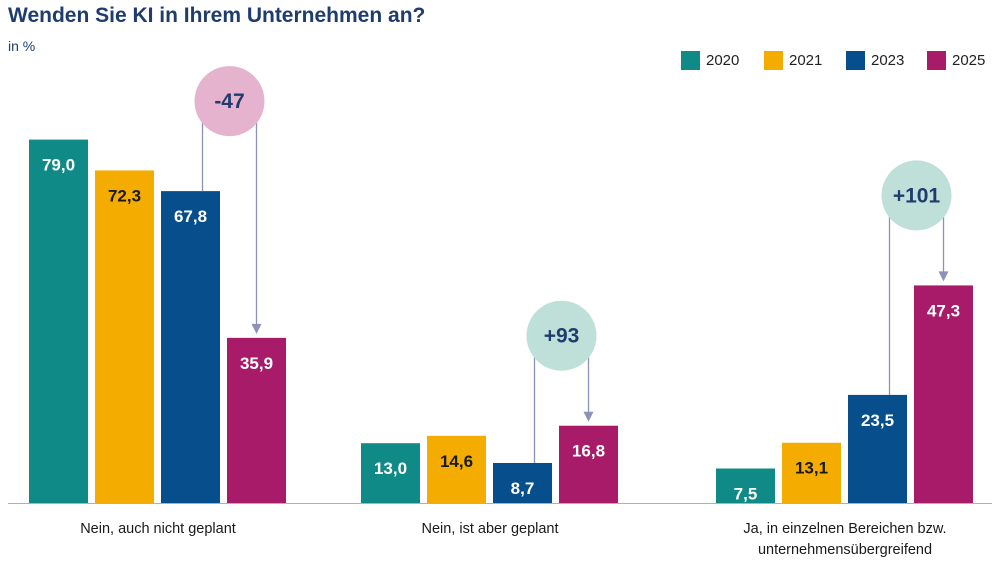 Image resolution: width=1000 pixels, height=576 pixels. What do you see at coordinates (806, 60) in the screenshot?
I see `legend-label-2021: 2021` at bounding box center [806, 60].